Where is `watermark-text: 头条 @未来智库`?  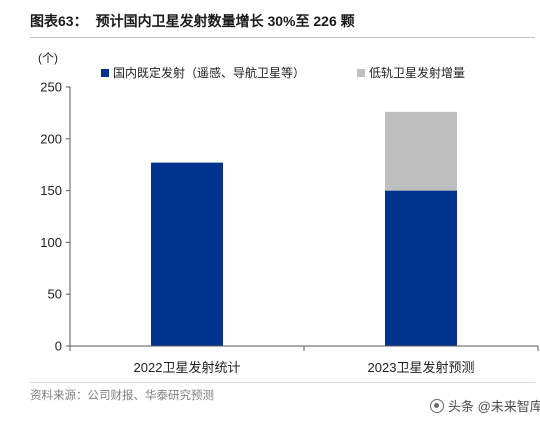 watermark-text: 头条 @未来智库 is located at coordinates (494, 406).